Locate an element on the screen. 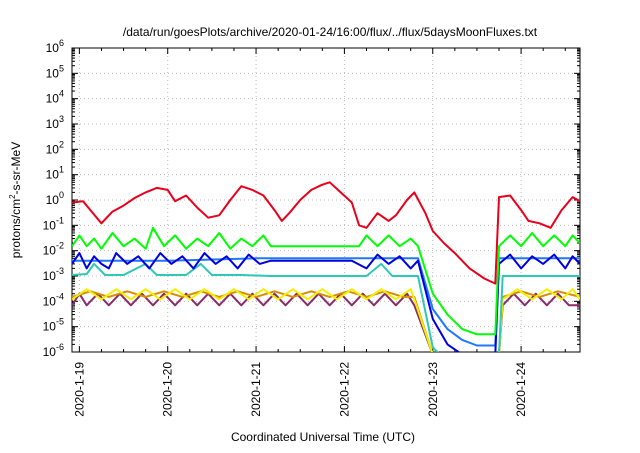  y-tick-label-exponent: 1 is located at coordinates (61, 170).